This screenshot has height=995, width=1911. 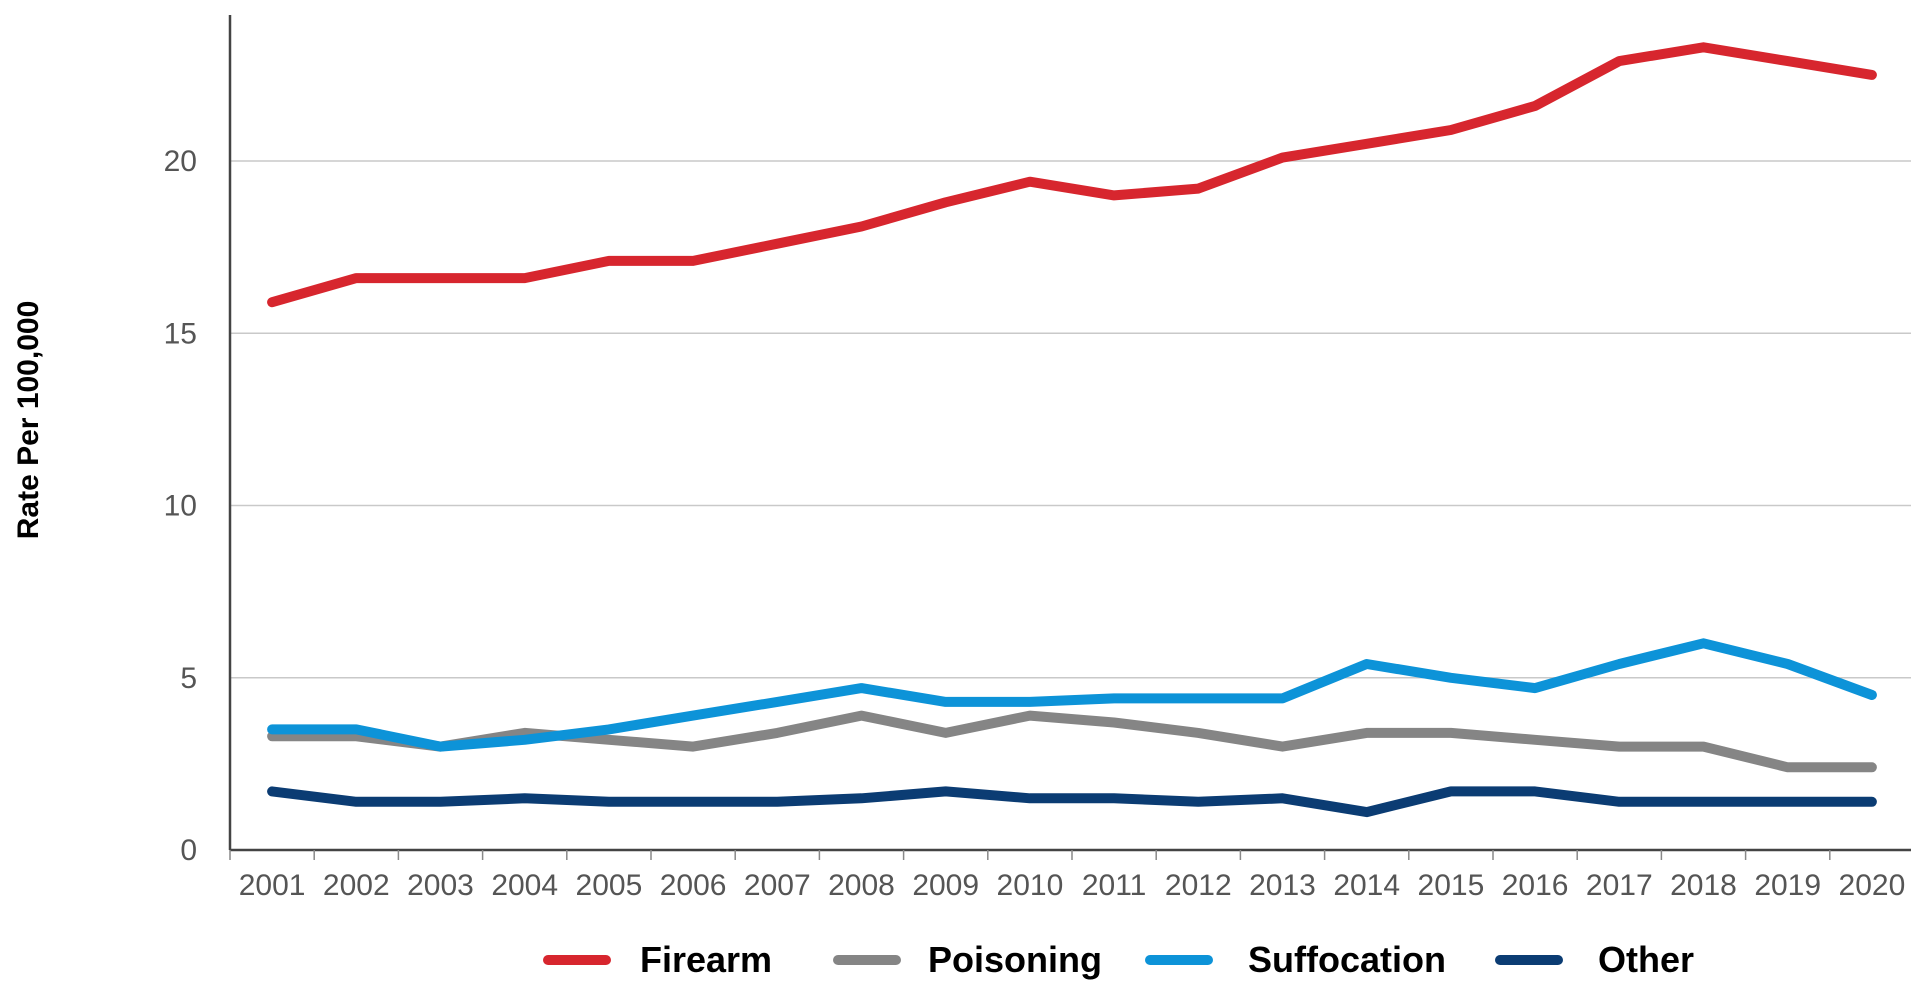 What do you see at coordinates (1703, 885) in the screenshot?
I see `x-tick-label: 2018` at bounding box center [1703, 885].